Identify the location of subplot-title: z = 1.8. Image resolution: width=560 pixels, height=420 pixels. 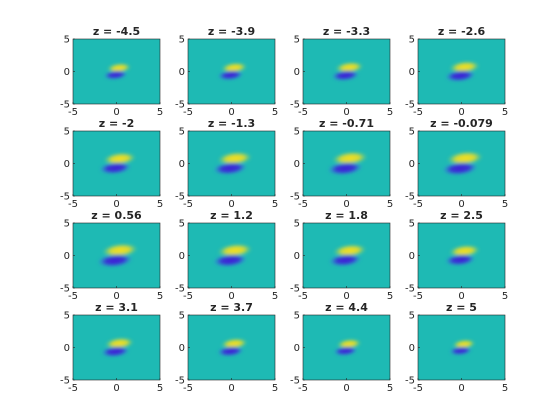
(346, 215).